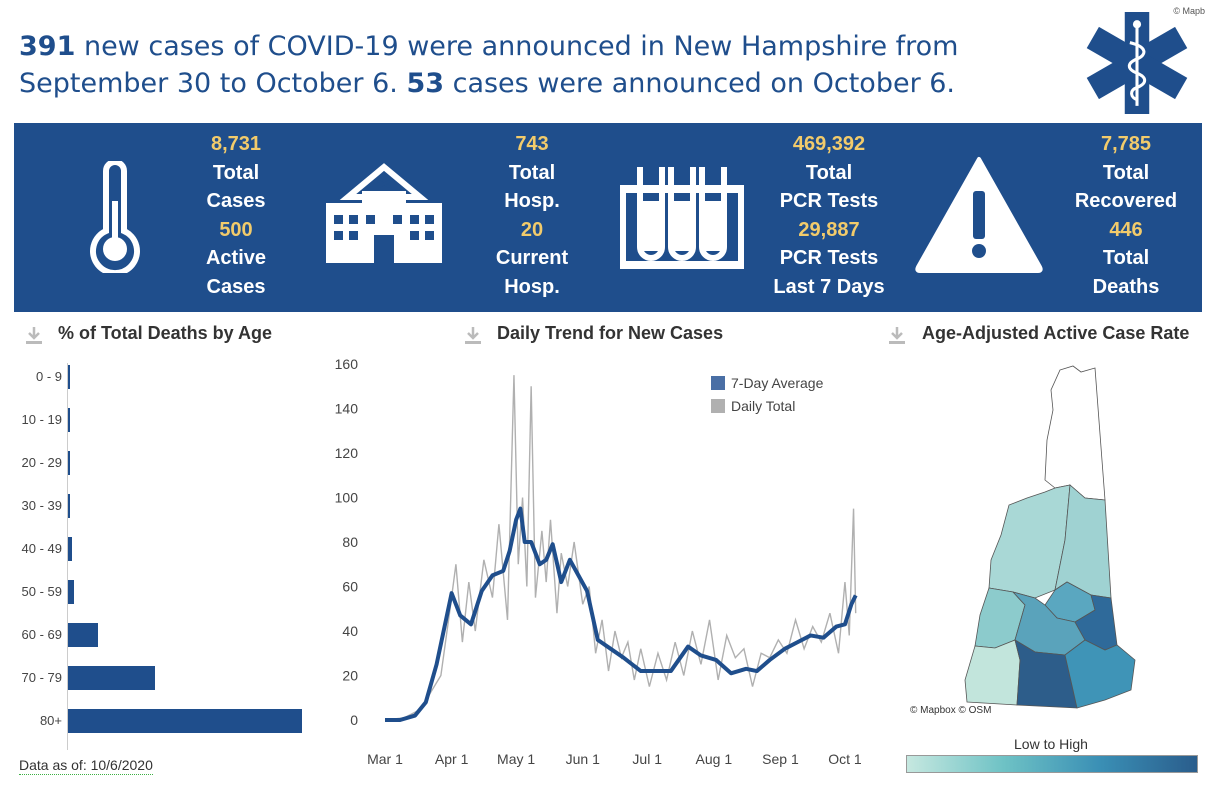 The width and height of the screenshot is (1215, 788). Describe the element at coordinates (532, 201) in the screenshot. I see `total-hosp-label-2: Hosp.` at that location.